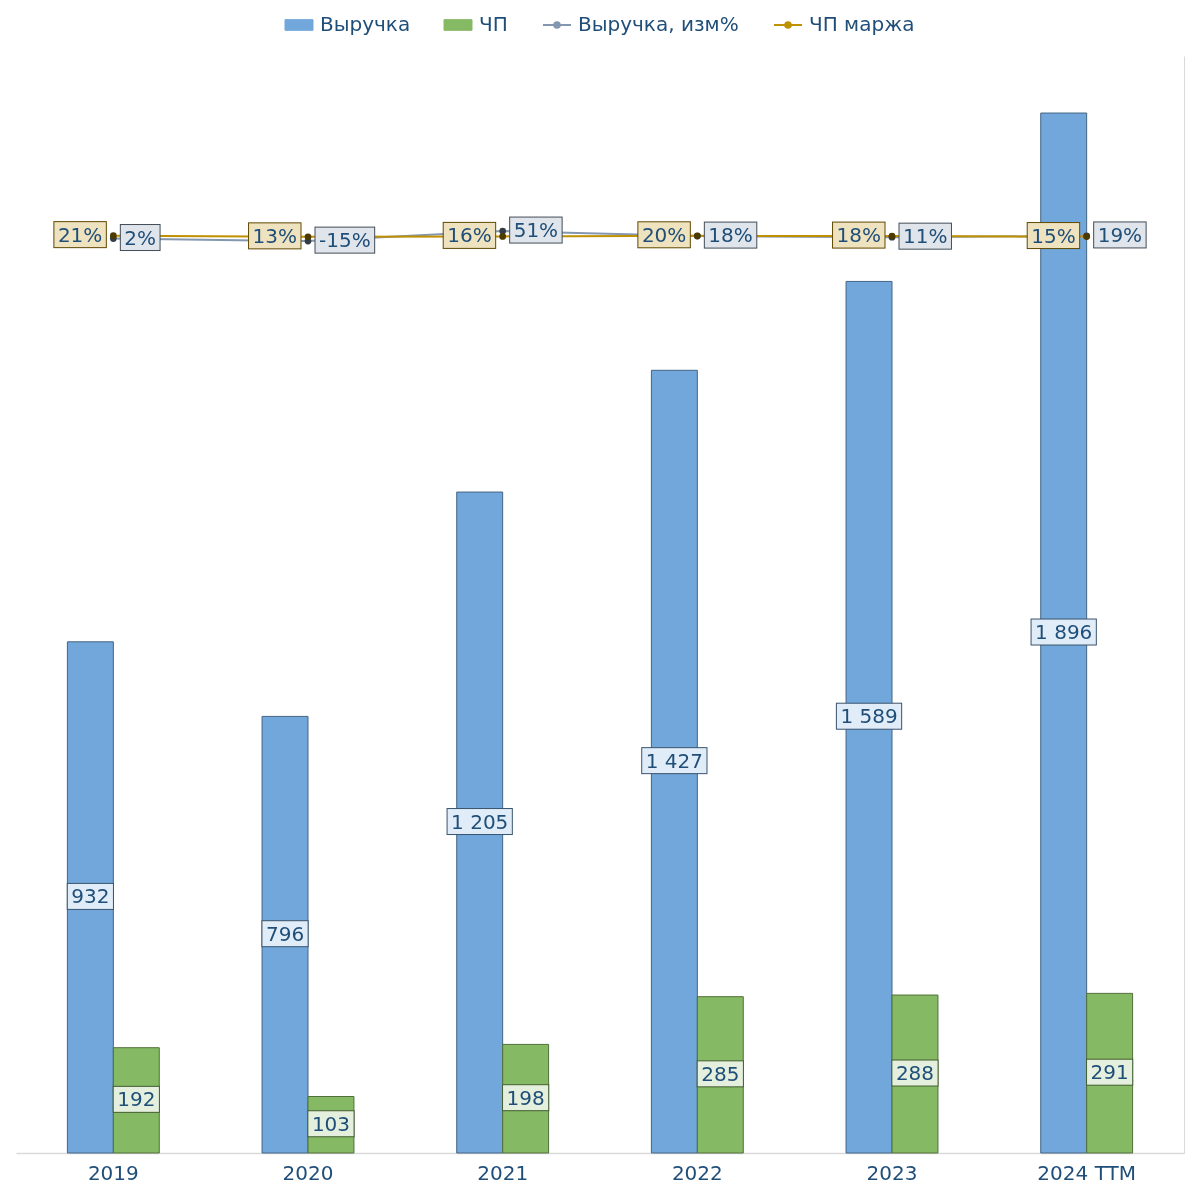 The height and width of the screenshot is (1200, 1200). What do you see at coordinates (136, 1099) in the screenshot?
I see `data-label: 192` at bounding box center [136, 1099].